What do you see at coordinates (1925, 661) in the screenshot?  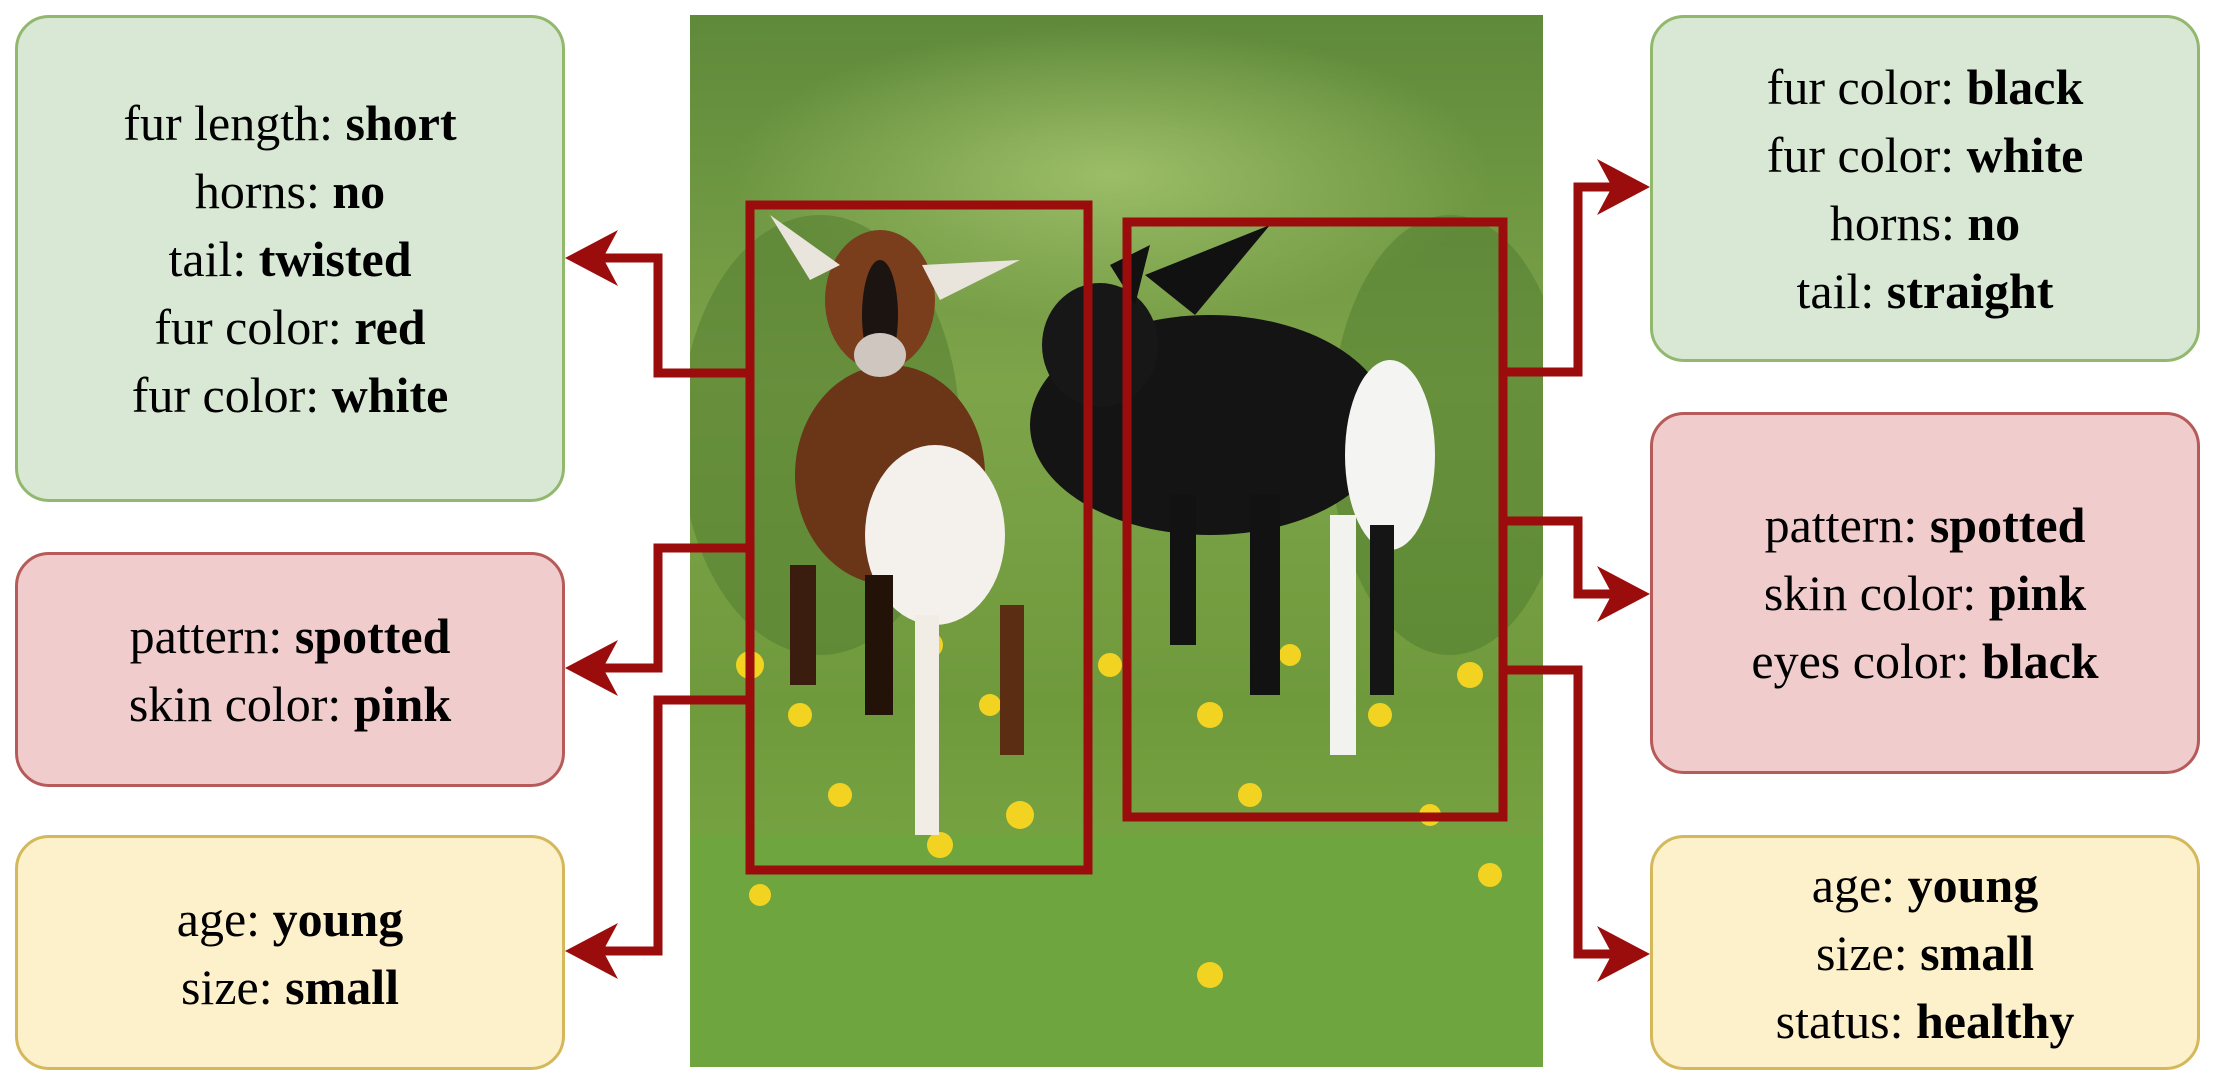 I see `attribute-line: eyes color: black` at bounding box center [1925, 661].